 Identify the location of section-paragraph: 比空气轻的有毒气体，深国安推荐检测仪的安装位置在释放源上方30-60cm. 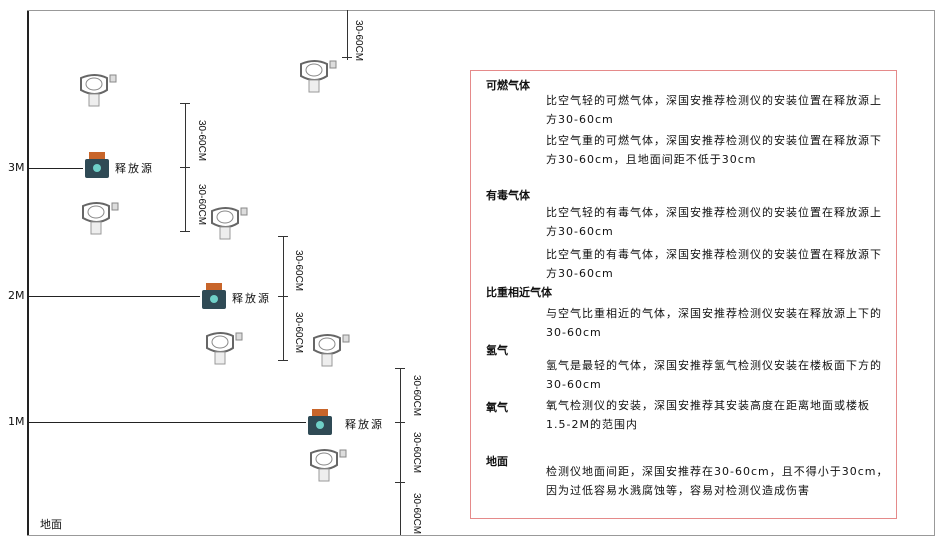
(714, 222).